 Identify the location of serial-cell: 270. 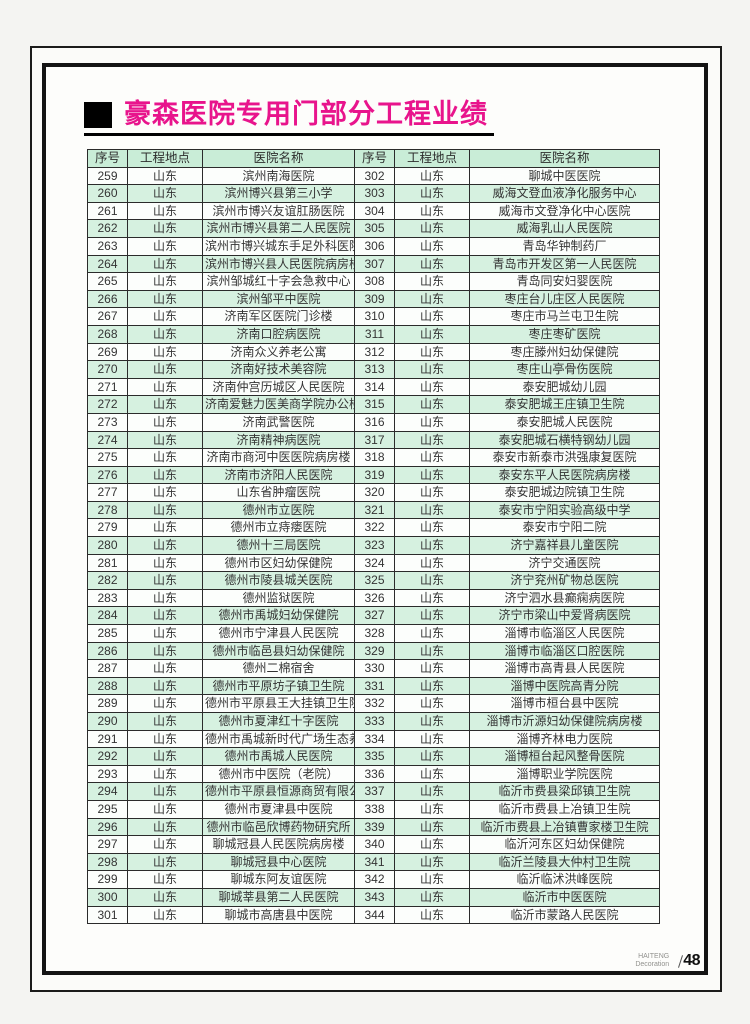
(107, 369).